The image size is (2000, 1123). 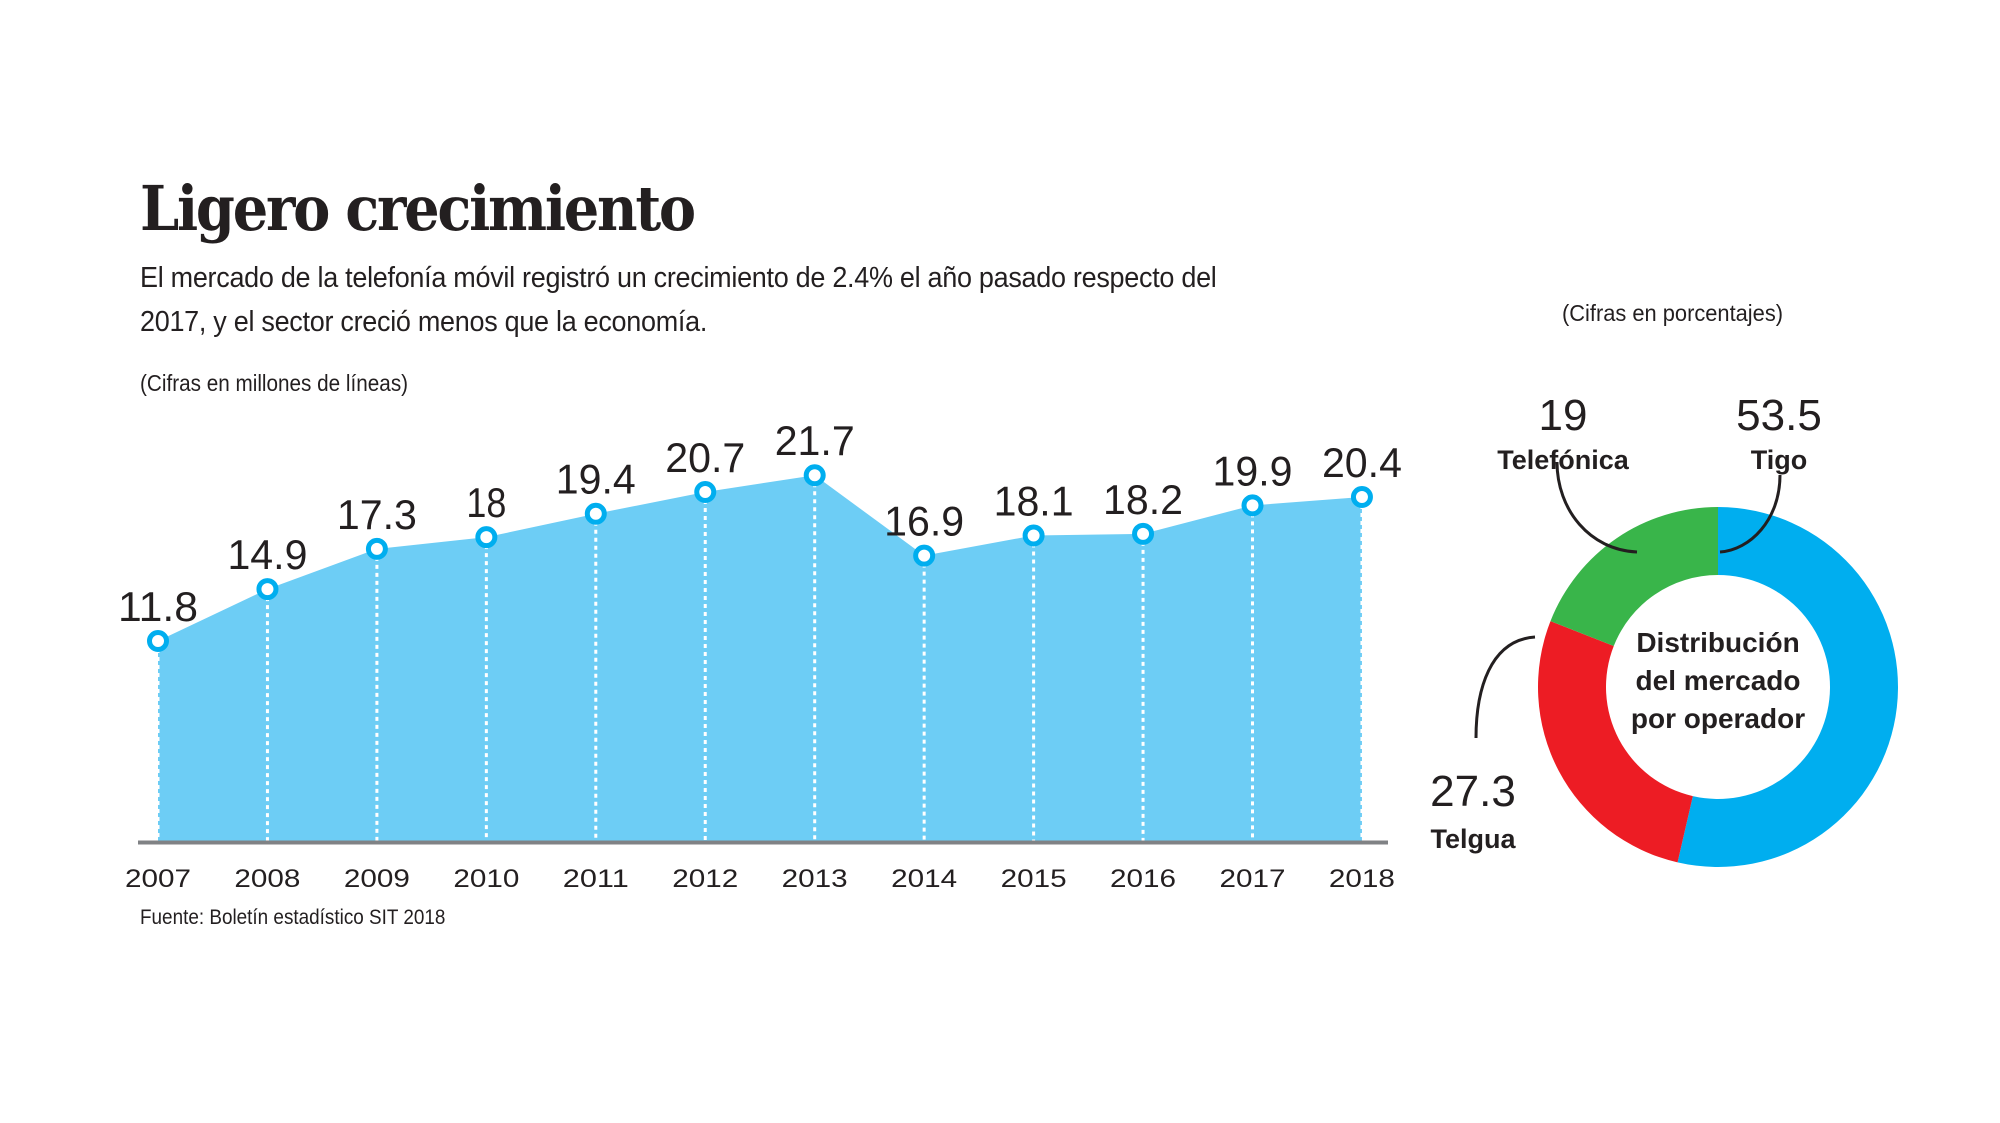 I want to click on x-tick-label: 2017, so click(x=1253, y=879).